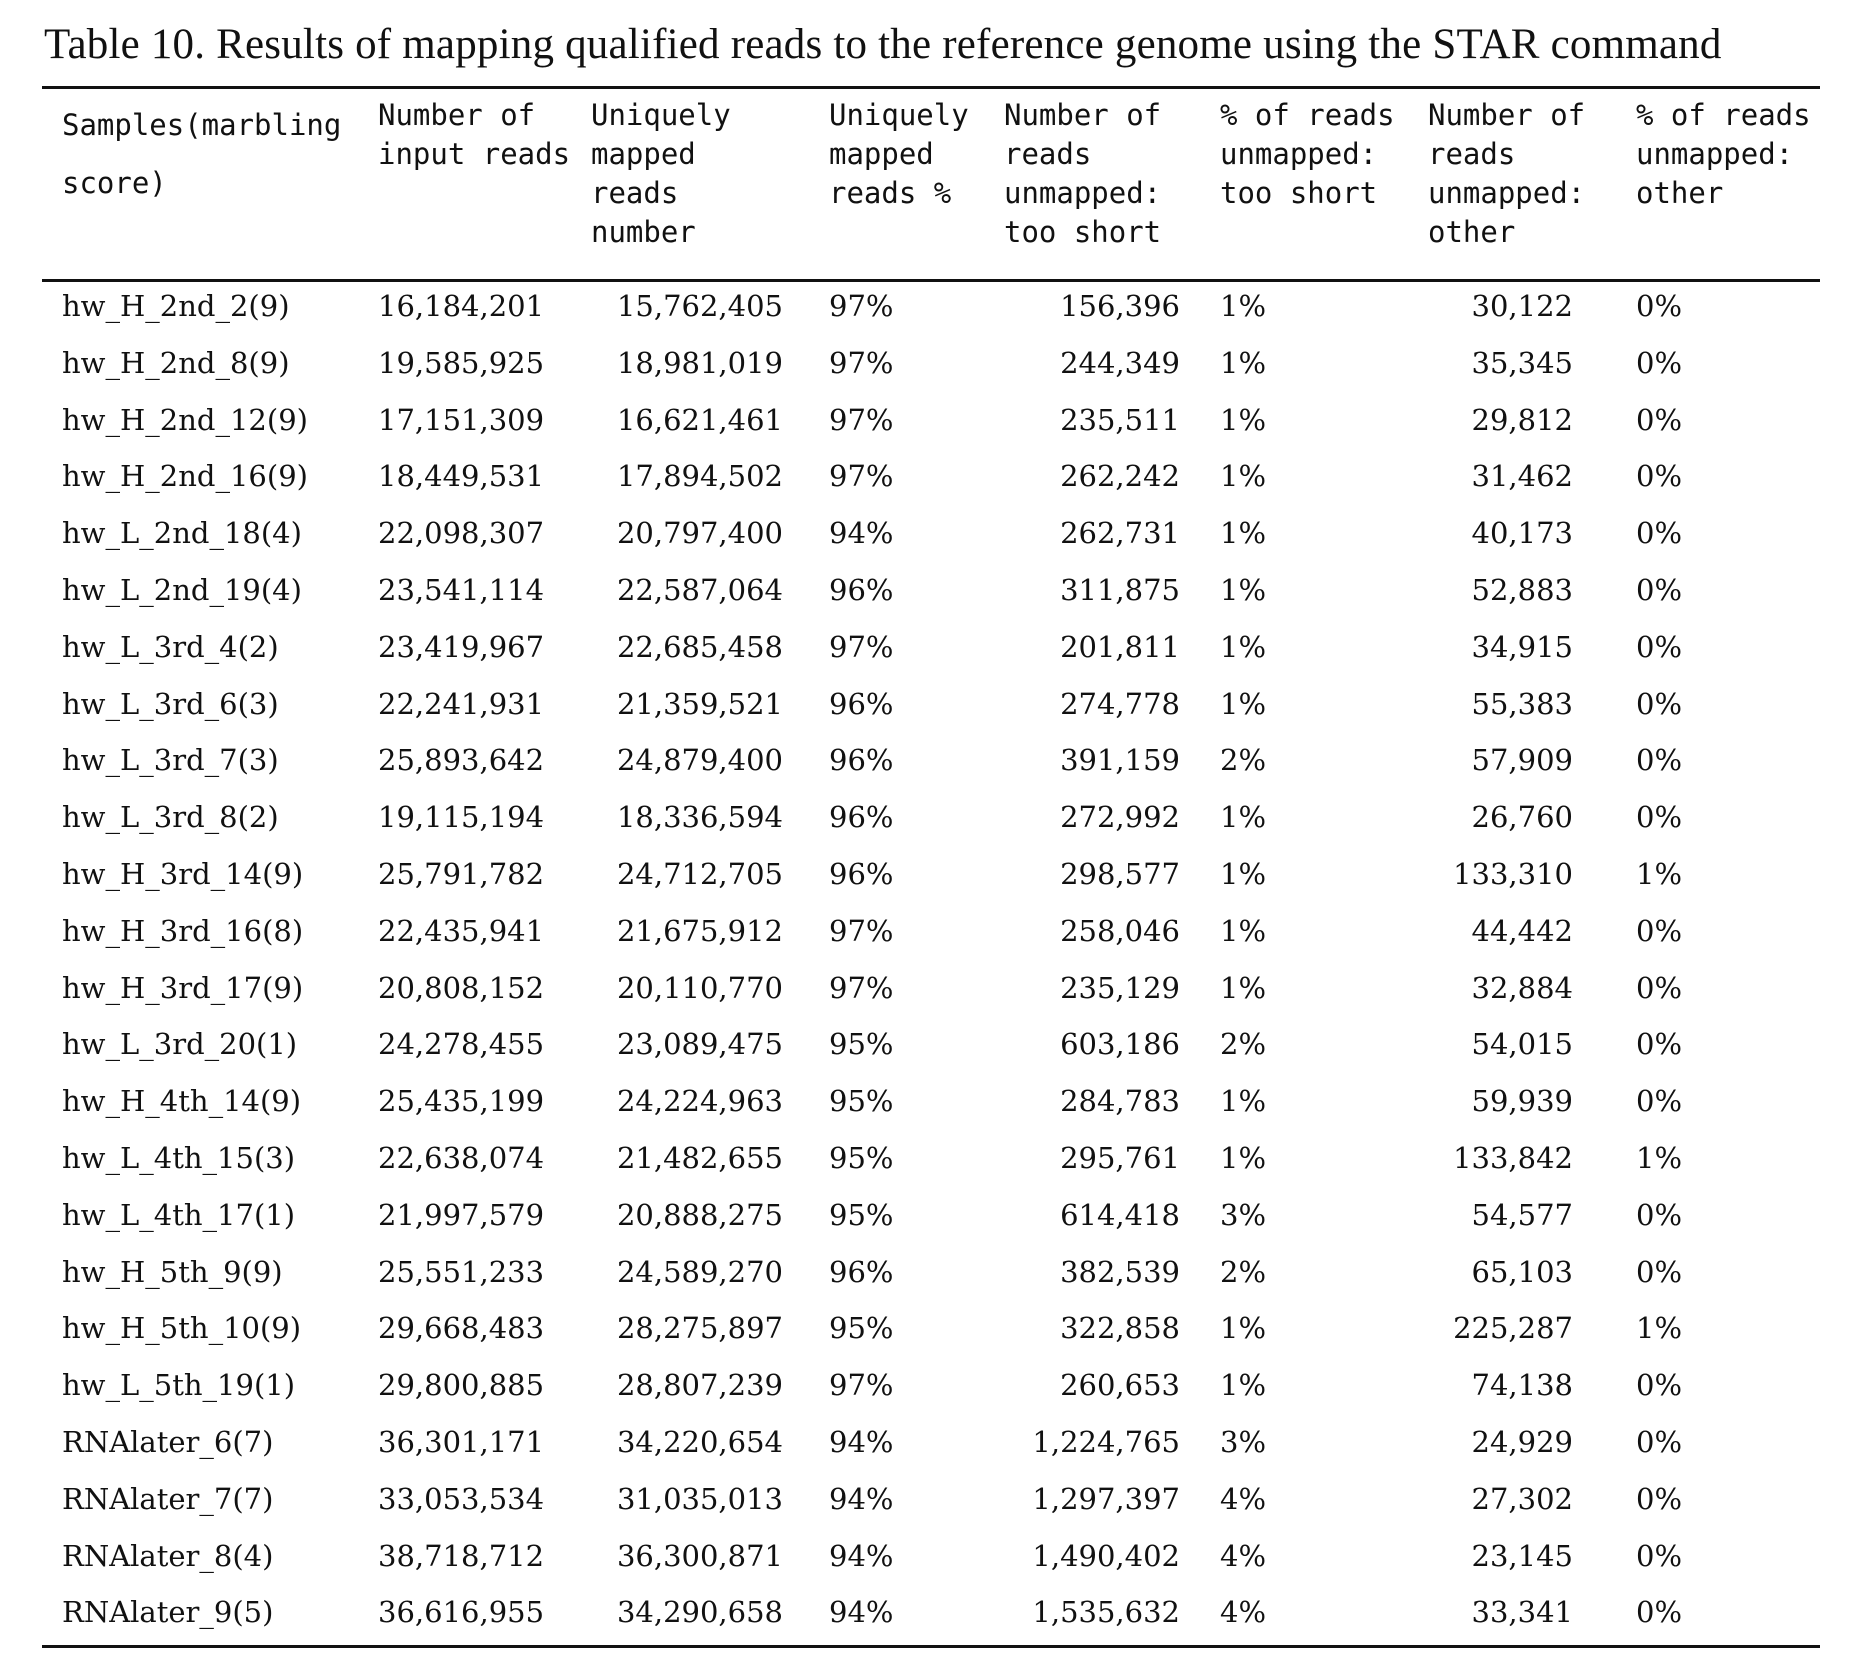 The width and height of the screenshot is (1860, 1678). What do you see at coordinates (1120, 817) in the screenshot?
I see `cell-too-short-number: 272,992` at bounding box center [1120, 817].